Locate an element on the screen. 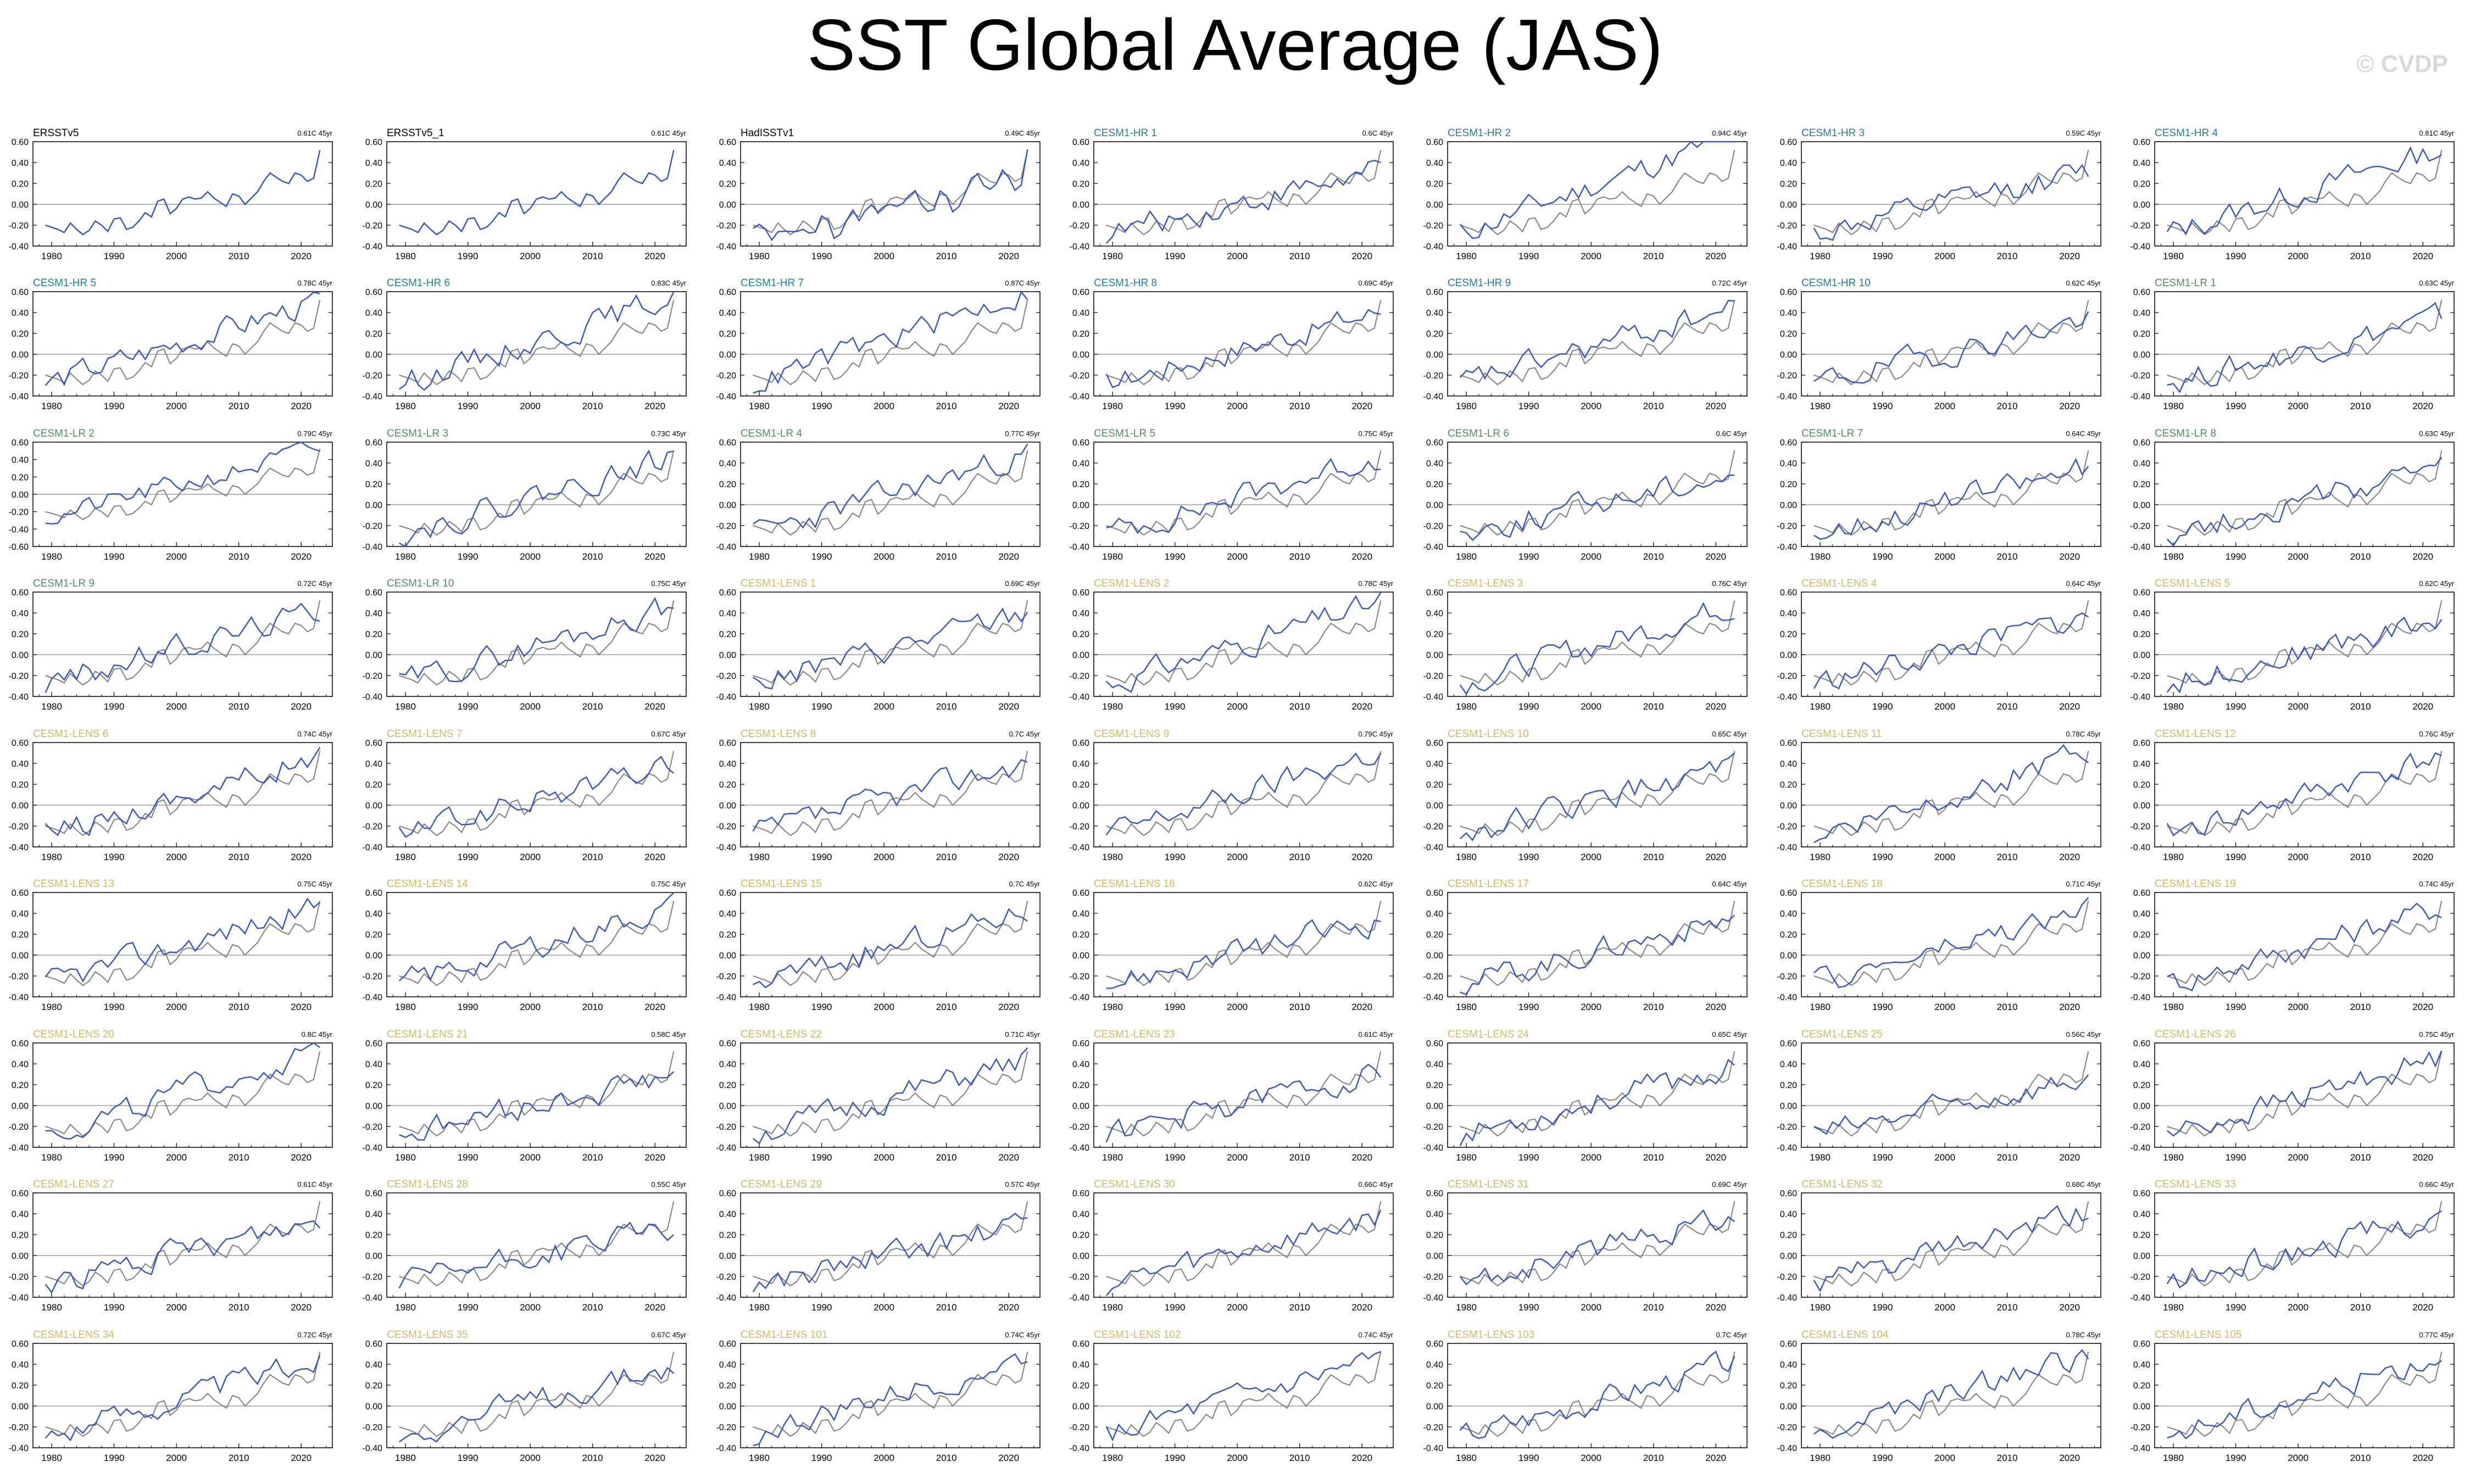 Image resolution: width=2470 pixels, height=1484 pixels. panel-trend: 0.66C 45yr is located at coordinates (1375, 1184).